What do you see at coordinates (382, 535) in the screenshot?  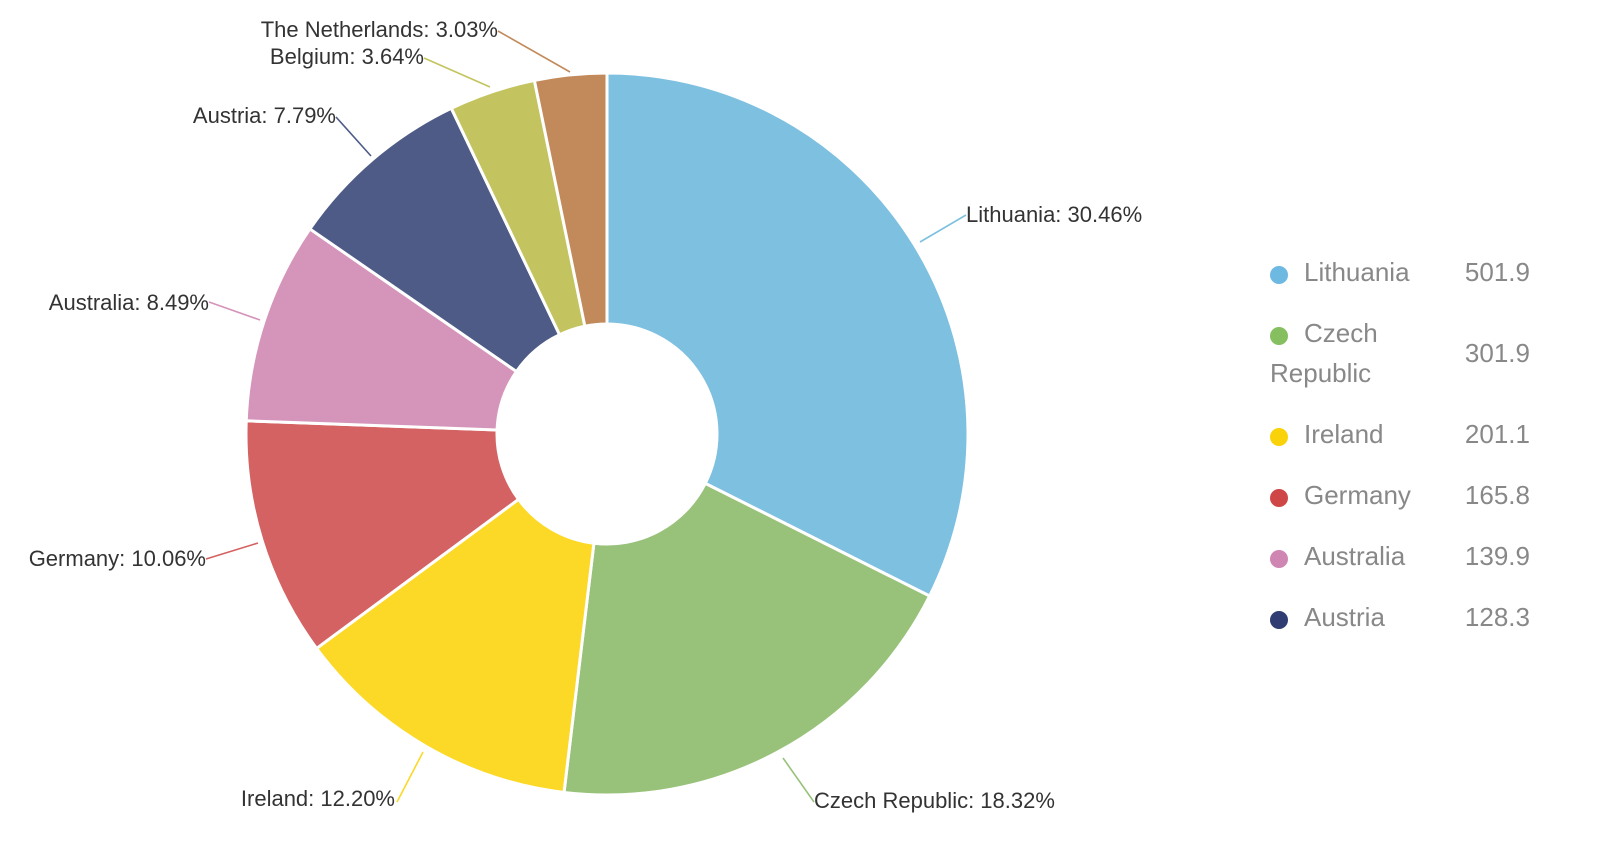 I see `slice-germany` at bounding box center [382, 535].